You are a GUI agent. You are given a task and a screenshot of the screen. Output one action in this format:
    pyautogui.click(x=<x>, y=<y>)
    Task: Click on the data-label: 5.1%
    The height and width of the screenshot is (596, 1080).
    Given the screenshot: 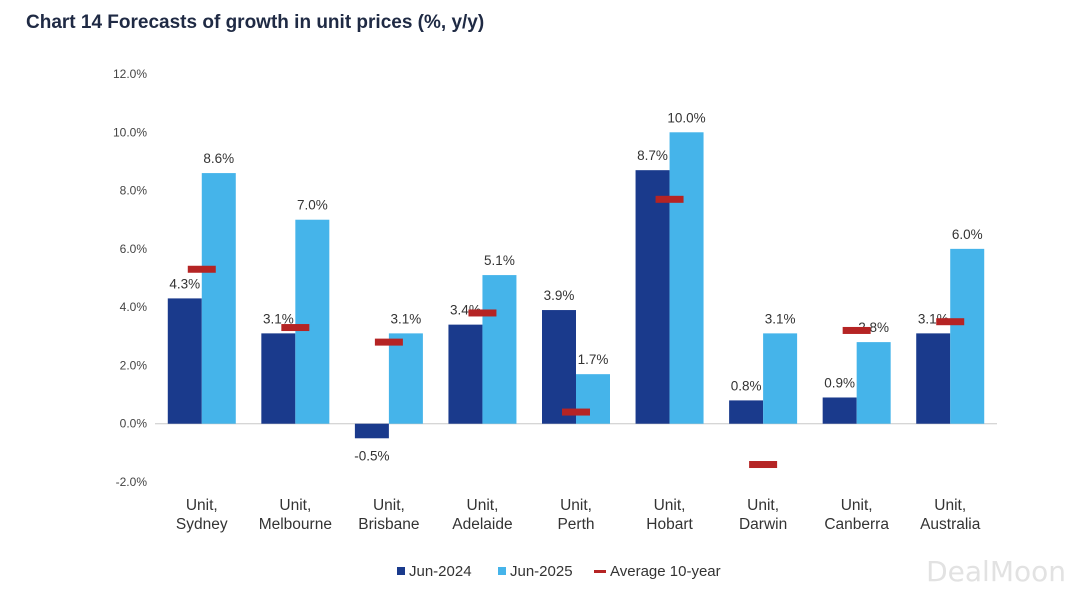 What is the action you would take?
    pyautogui.click(x=499, y=260)
    